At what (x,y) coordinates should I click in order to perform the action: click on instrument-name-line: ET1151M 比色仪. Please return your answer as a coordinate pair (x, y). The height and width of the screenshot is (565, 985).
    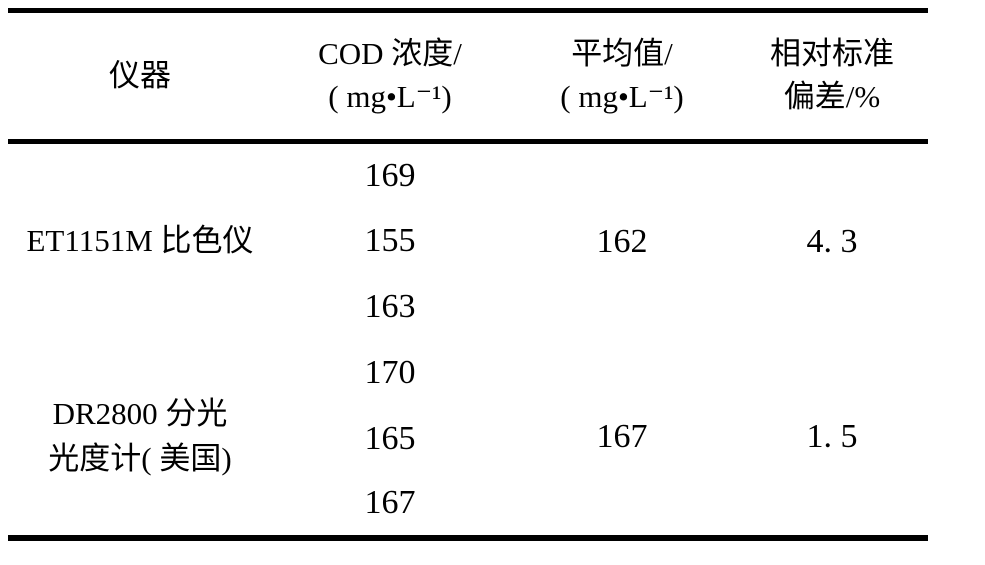
    Looking at the image, I should click on (140, 241).